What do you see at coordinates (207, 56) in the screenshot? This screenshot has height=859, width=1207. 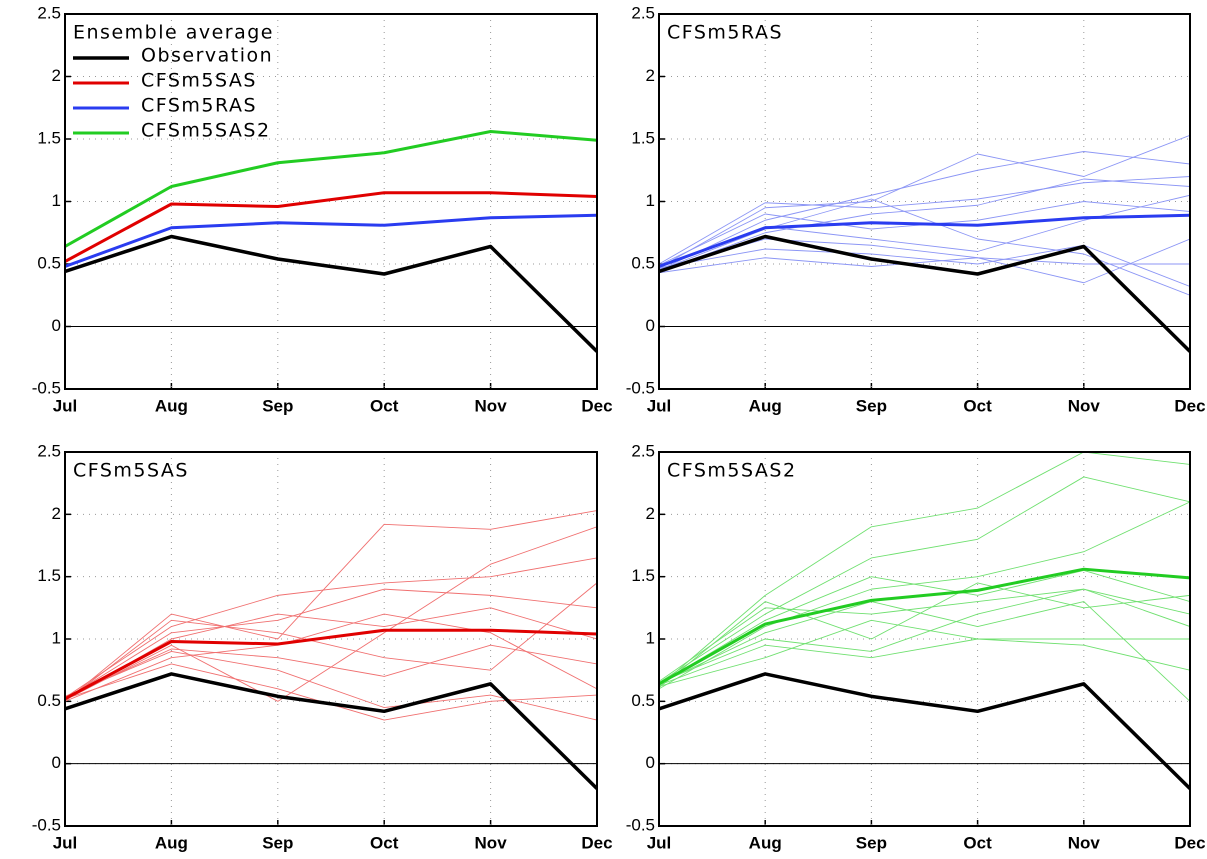 I see `legend-label: Observation` at bounding box center [207, 56].